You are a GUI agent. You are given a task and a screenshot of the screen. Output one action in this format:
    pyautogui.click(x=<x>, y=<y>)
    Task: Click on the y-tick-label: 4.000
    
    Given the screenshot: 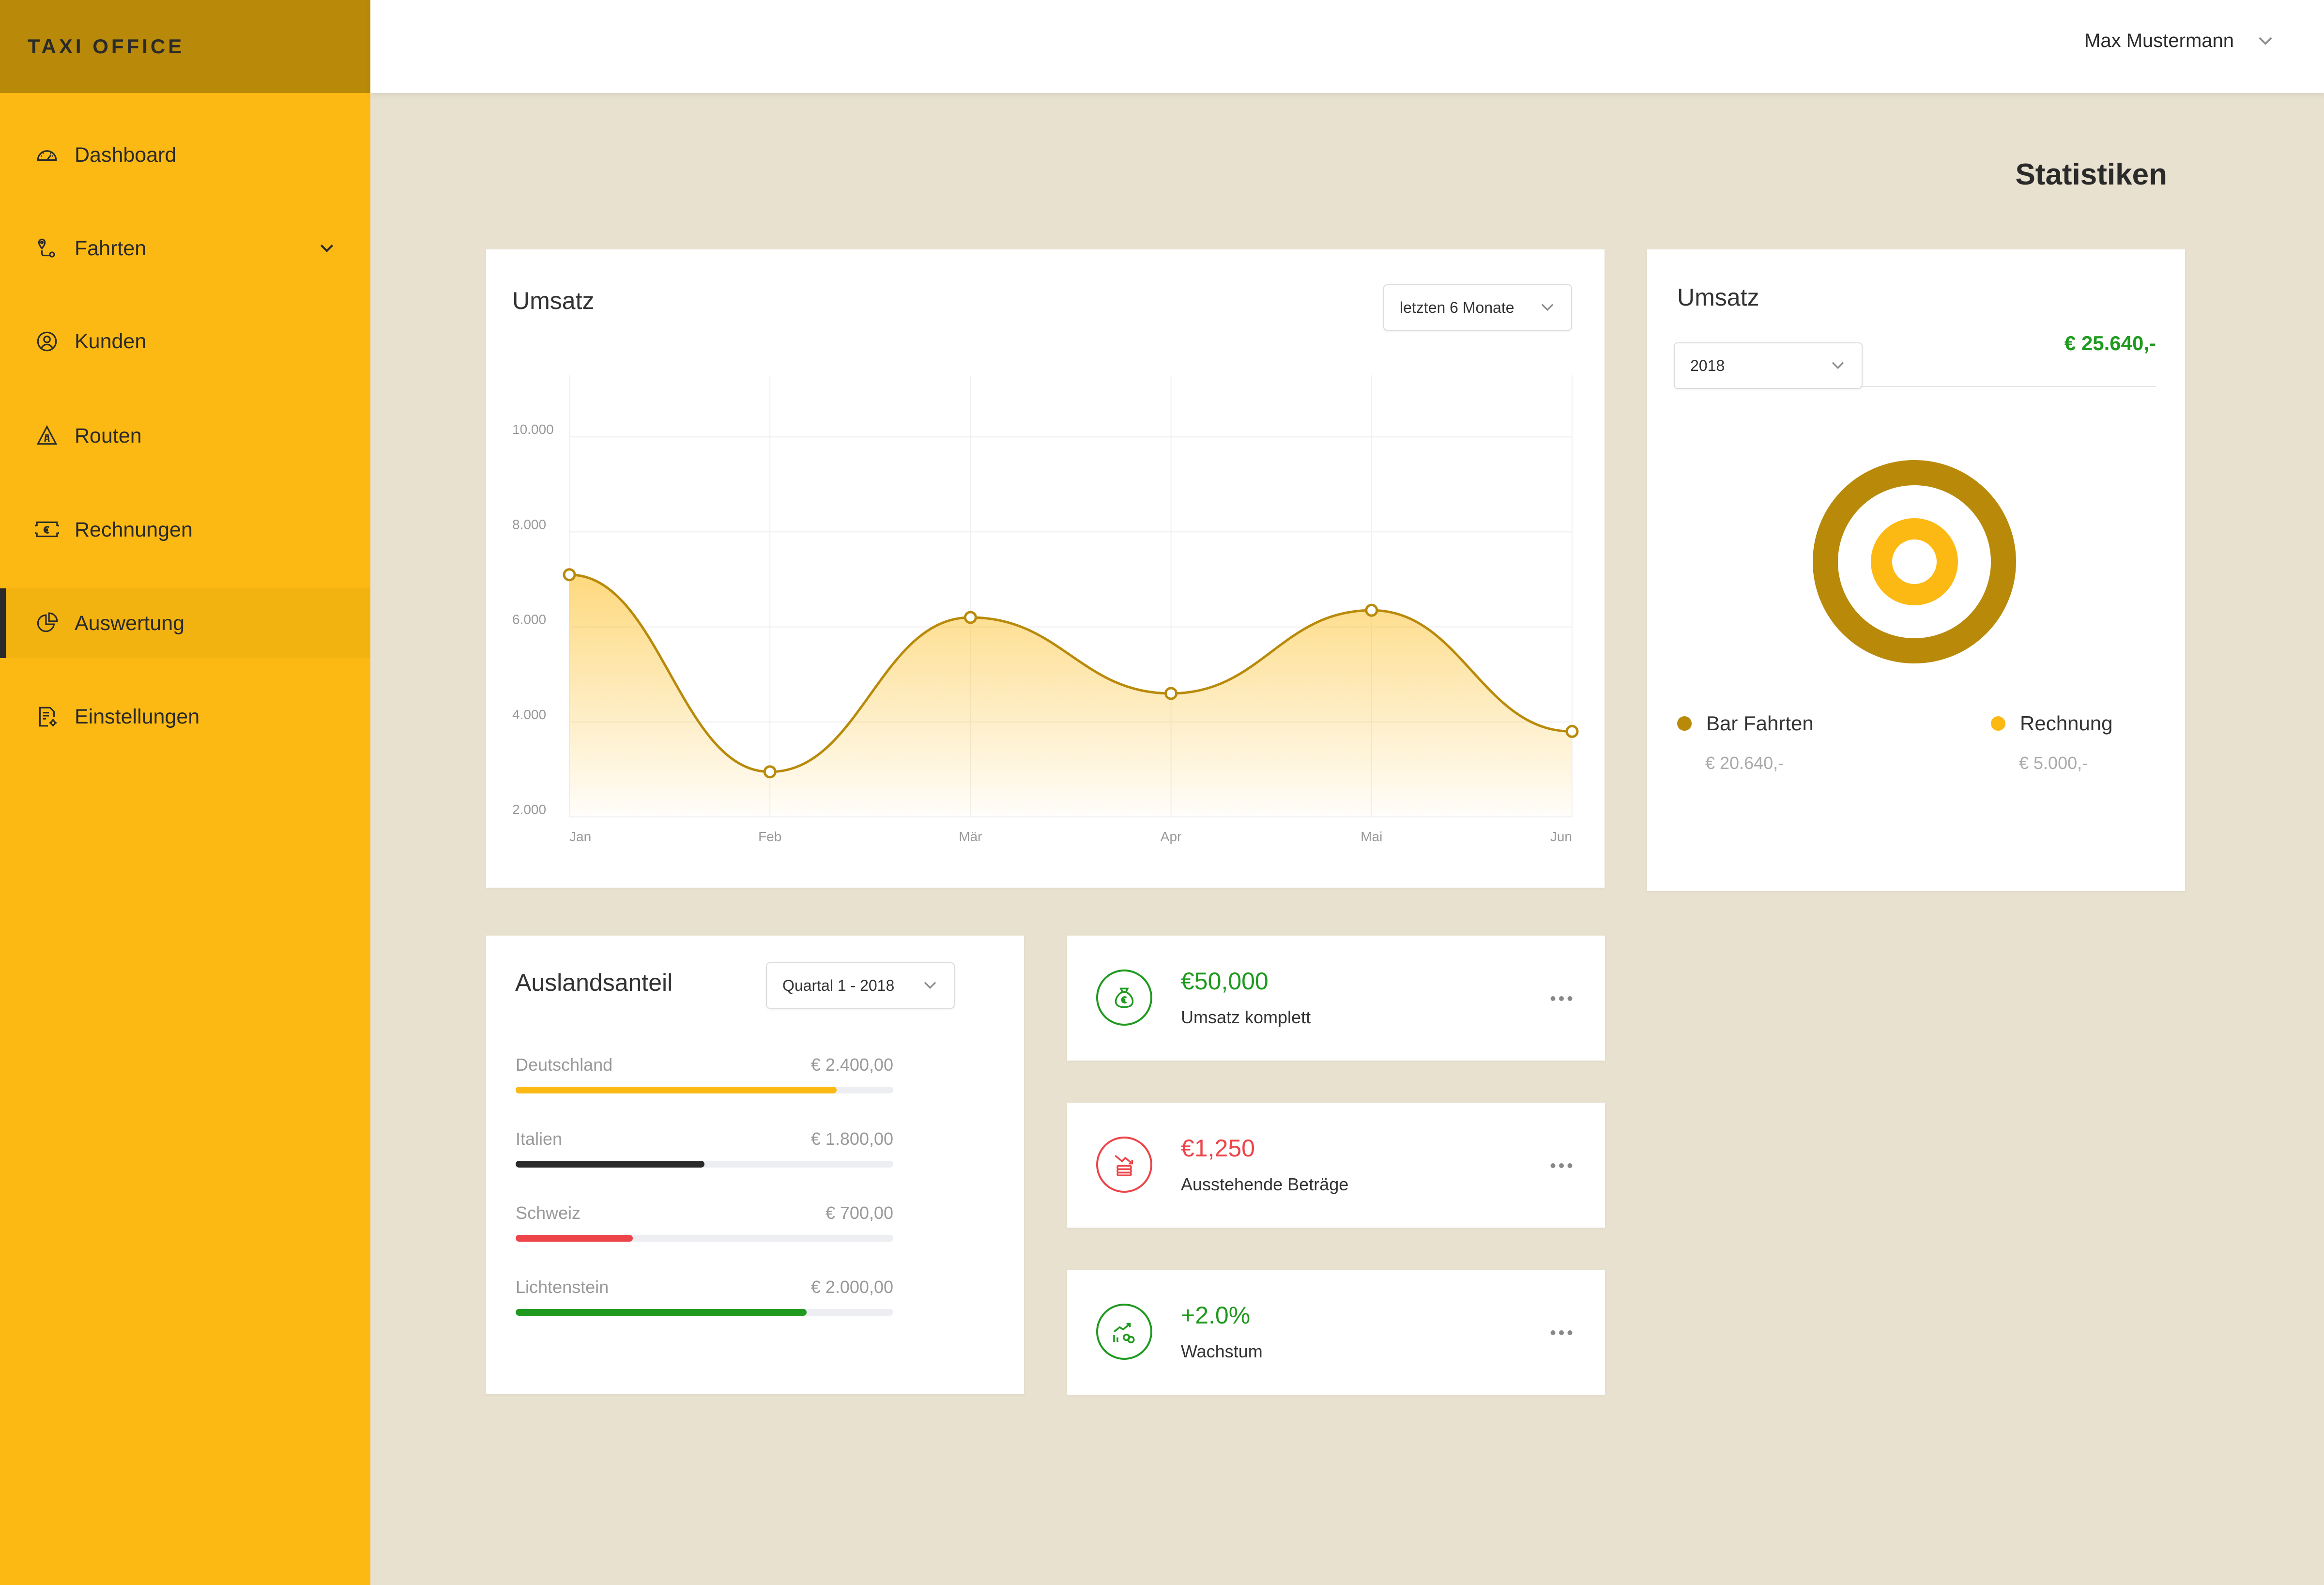 What is the action you would take?
    pyautogui.click(x=529, y=714)
    